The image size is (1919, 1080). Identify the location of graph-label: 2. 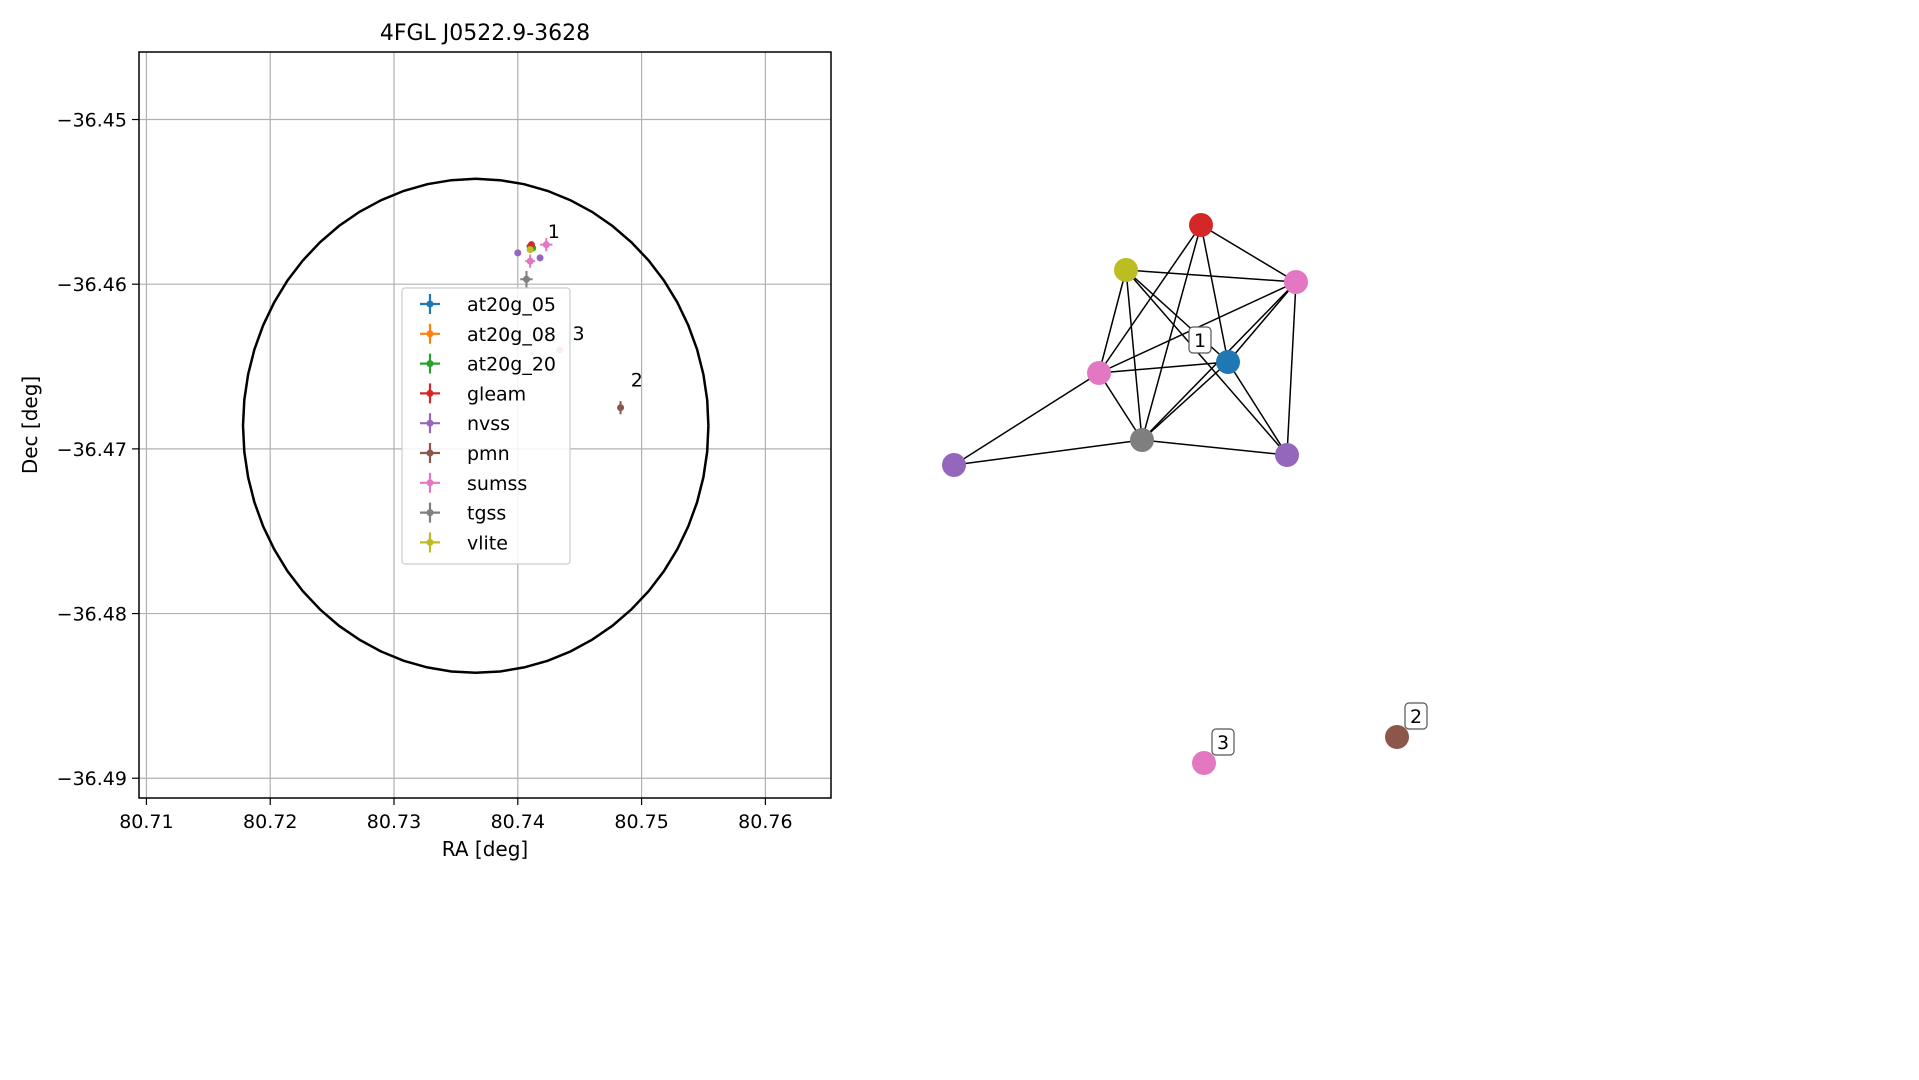
(1416, 716).